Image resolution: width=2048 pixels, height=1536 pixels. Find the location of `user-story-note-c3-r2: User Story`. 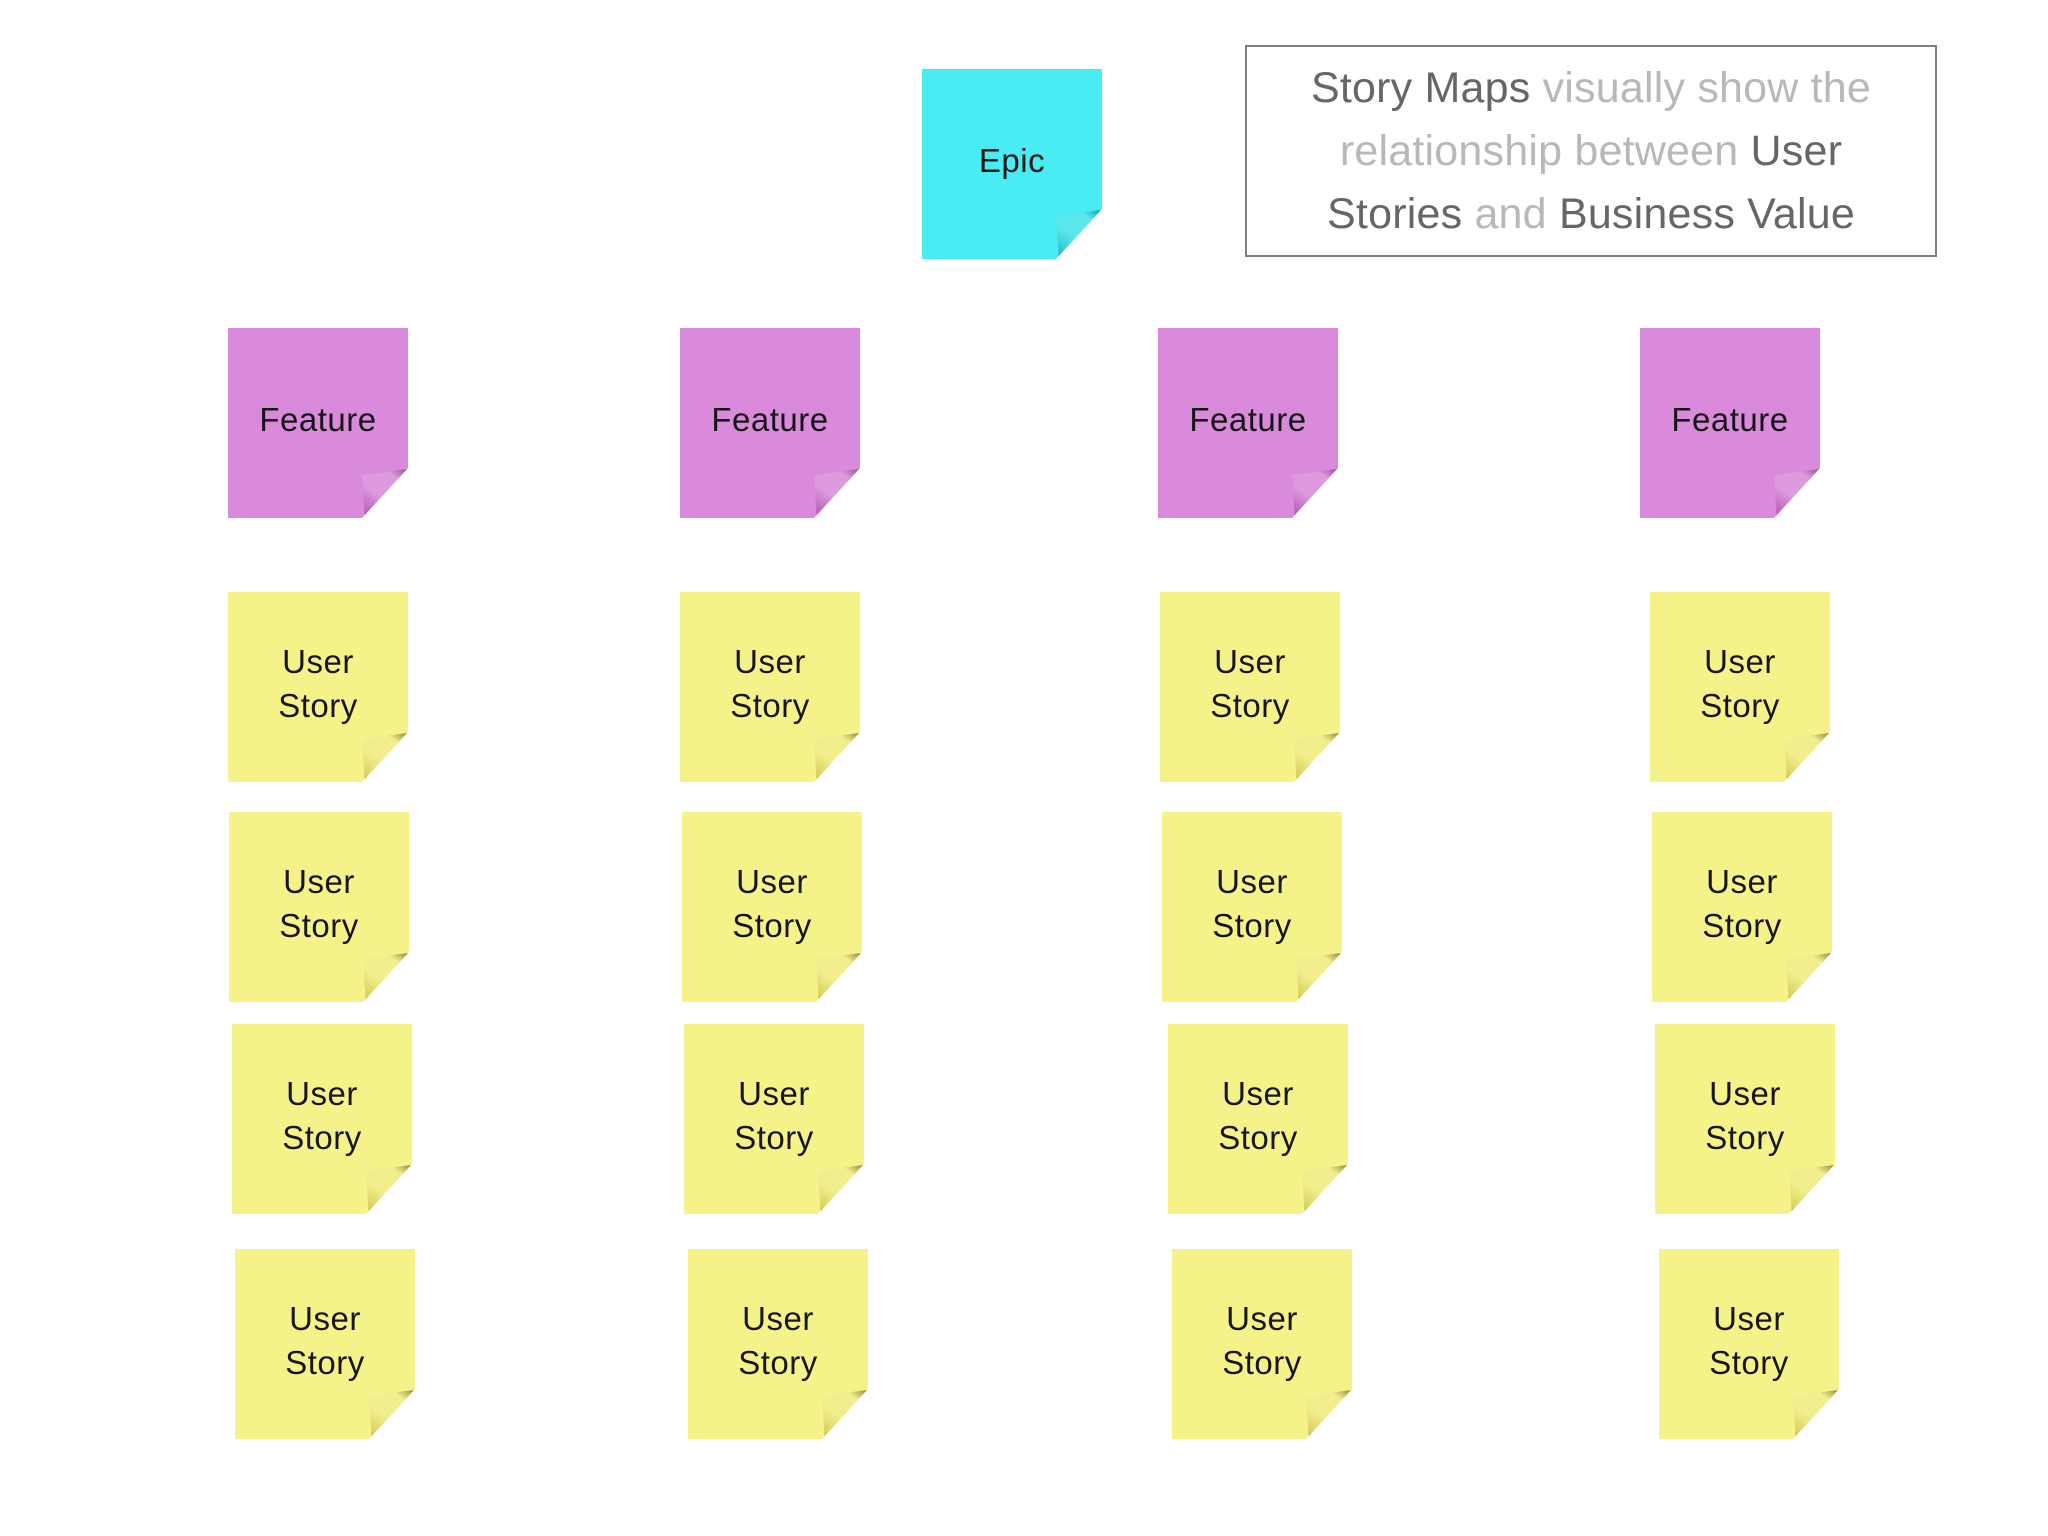

user-story-note-c3-r2: User Story is located at coordinates (1252, 907).